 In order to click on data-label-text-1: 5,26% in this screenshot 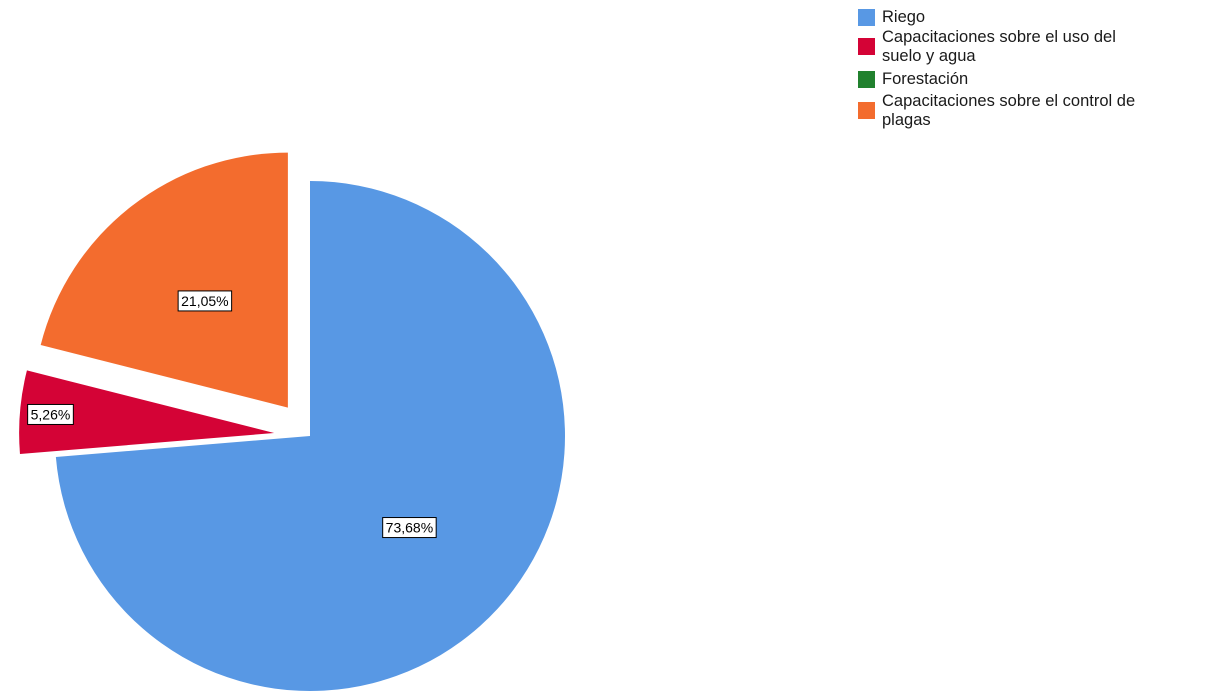, I will do `click(51, 414)`.